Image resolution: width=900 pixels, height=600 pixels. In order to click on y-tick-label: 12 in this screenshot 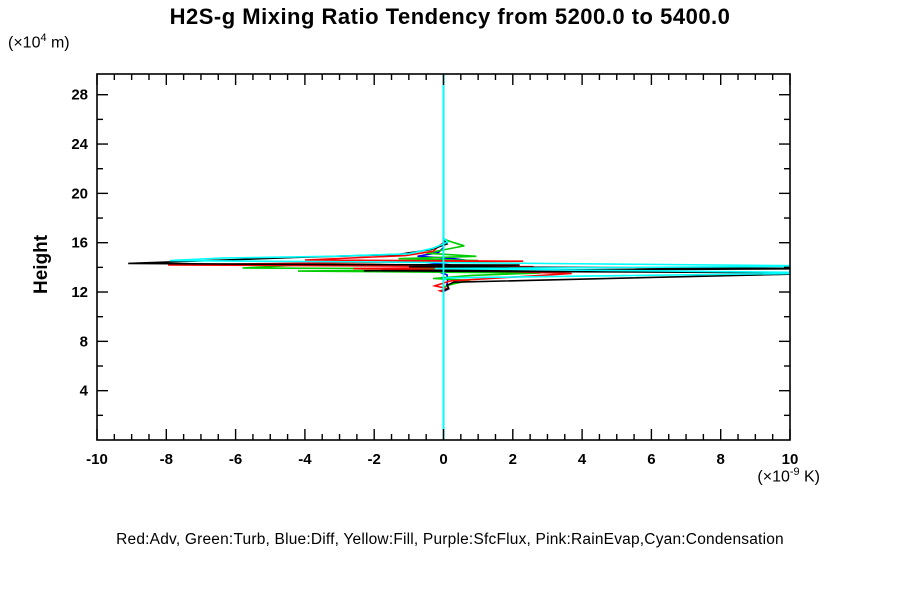, I will do `click(79, 292)`.